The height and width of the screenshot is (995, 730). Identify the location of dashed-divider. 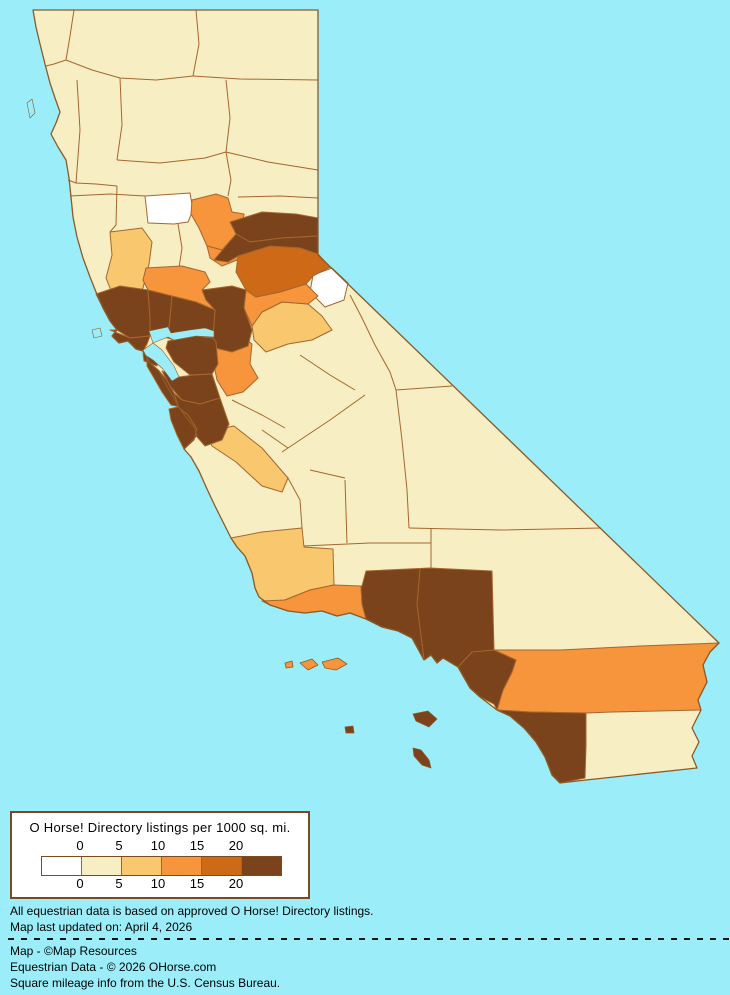
(369, 939).